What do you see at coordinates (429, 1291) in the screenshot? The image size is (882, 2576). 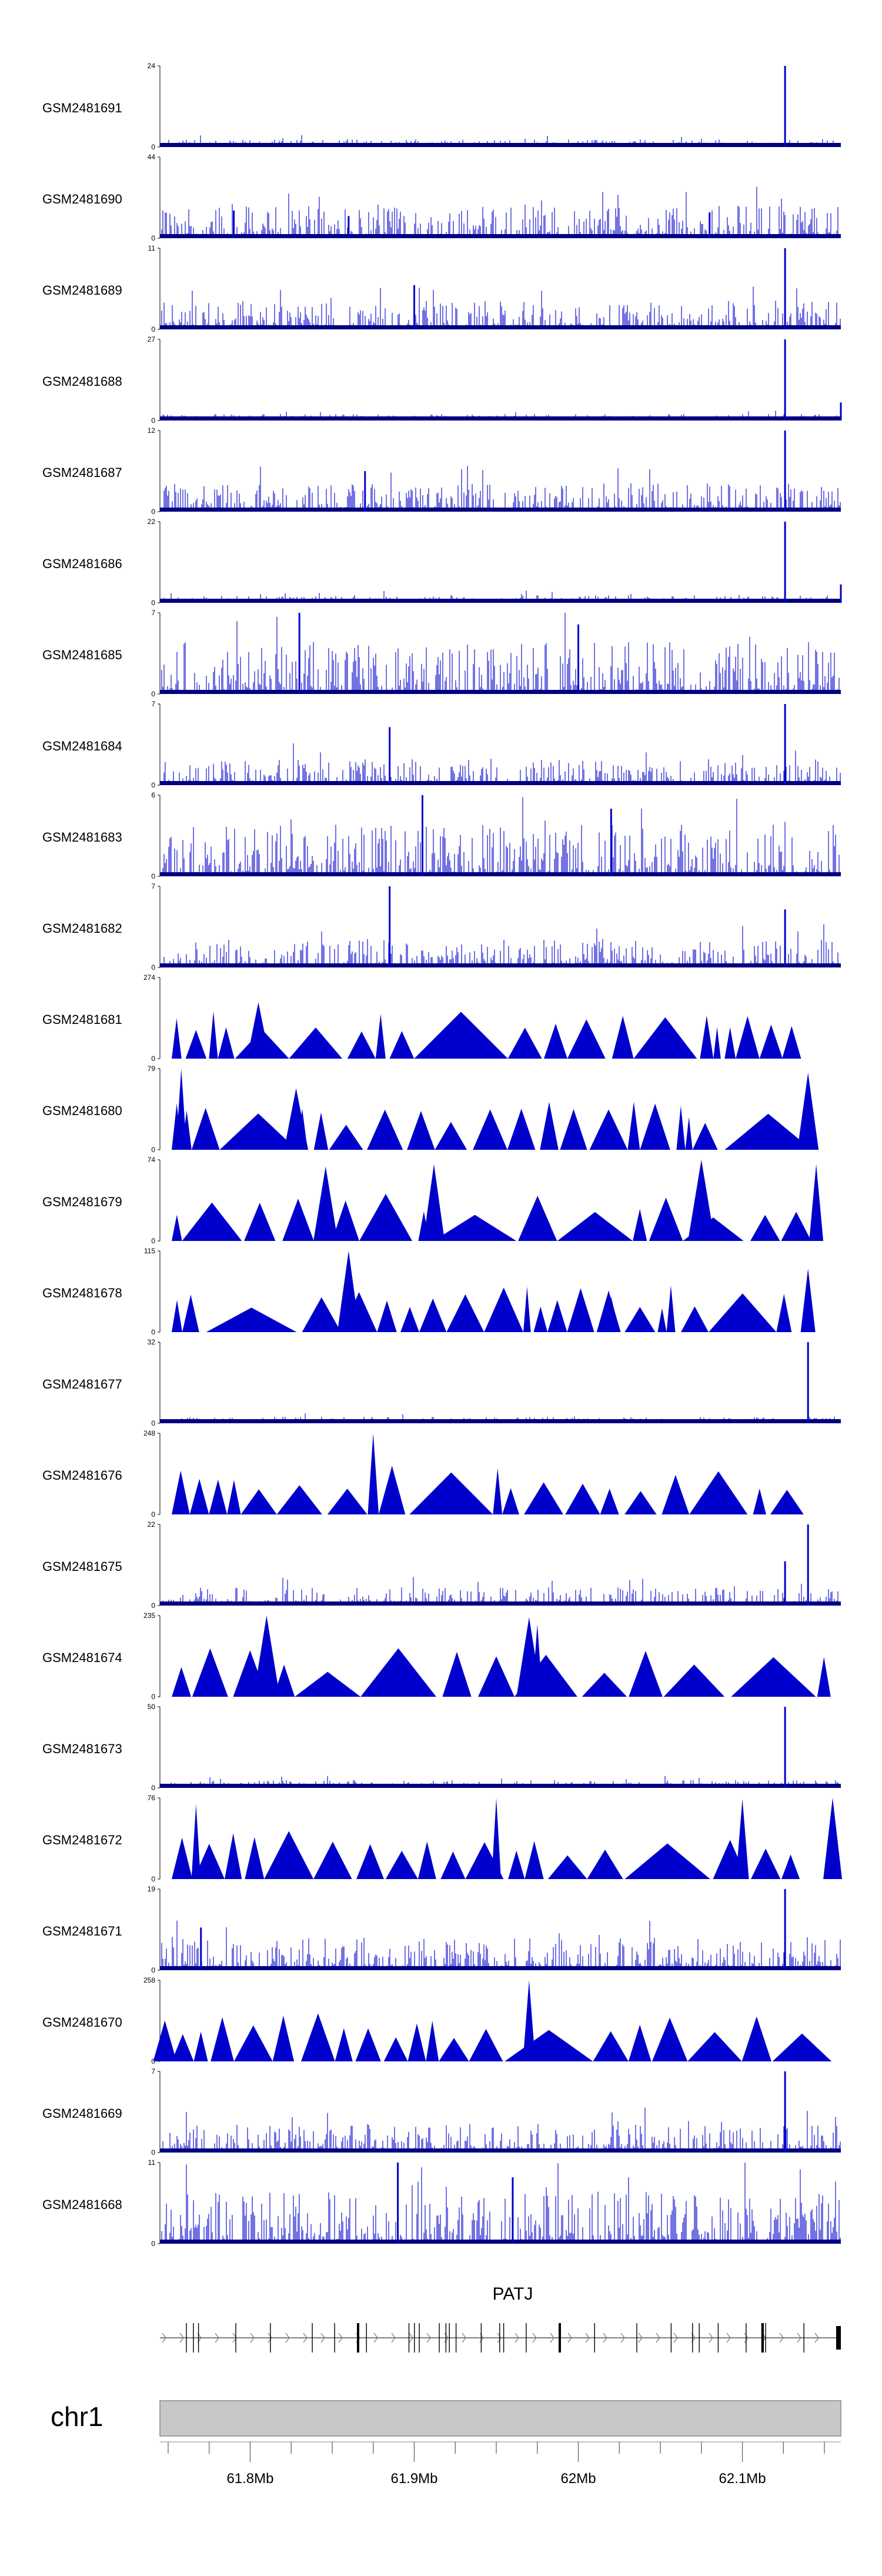 I see `track-GSM2481678: GSM2481678 115 0` at bounding box center [429, 1291].